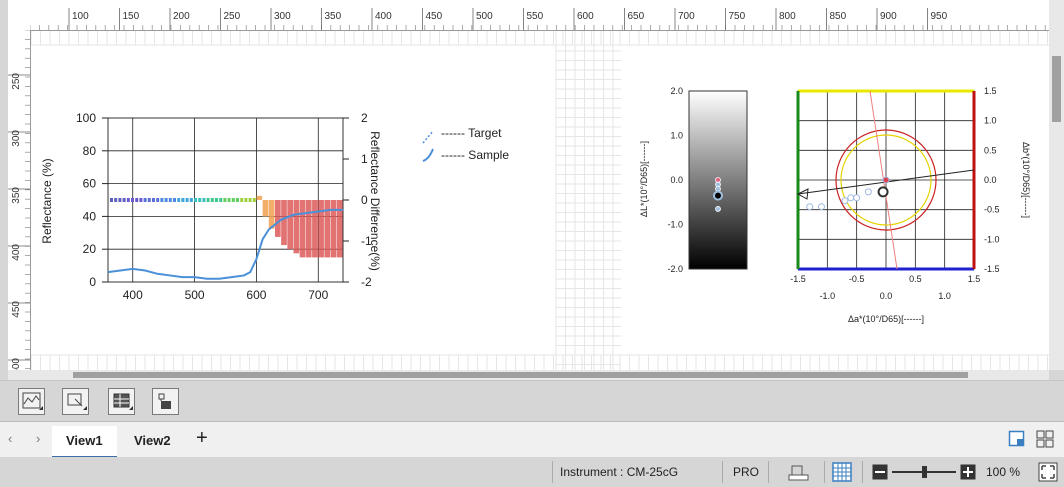  What do you see at coordinates (1056, 89) in the screenshot?
I see `vertical-scroll-thumb` at bounding box center [1056, 89].